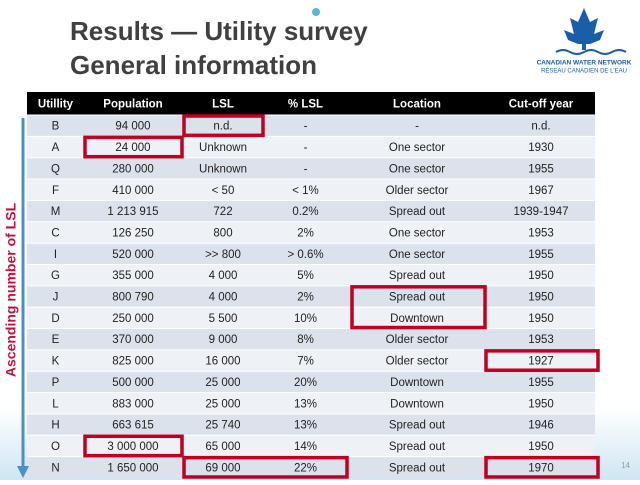 This screenshot has height=485, width=640. Describe the element at coordinates (132, 212) in the screenshot. I see `cell: 1 213 915` at that location.